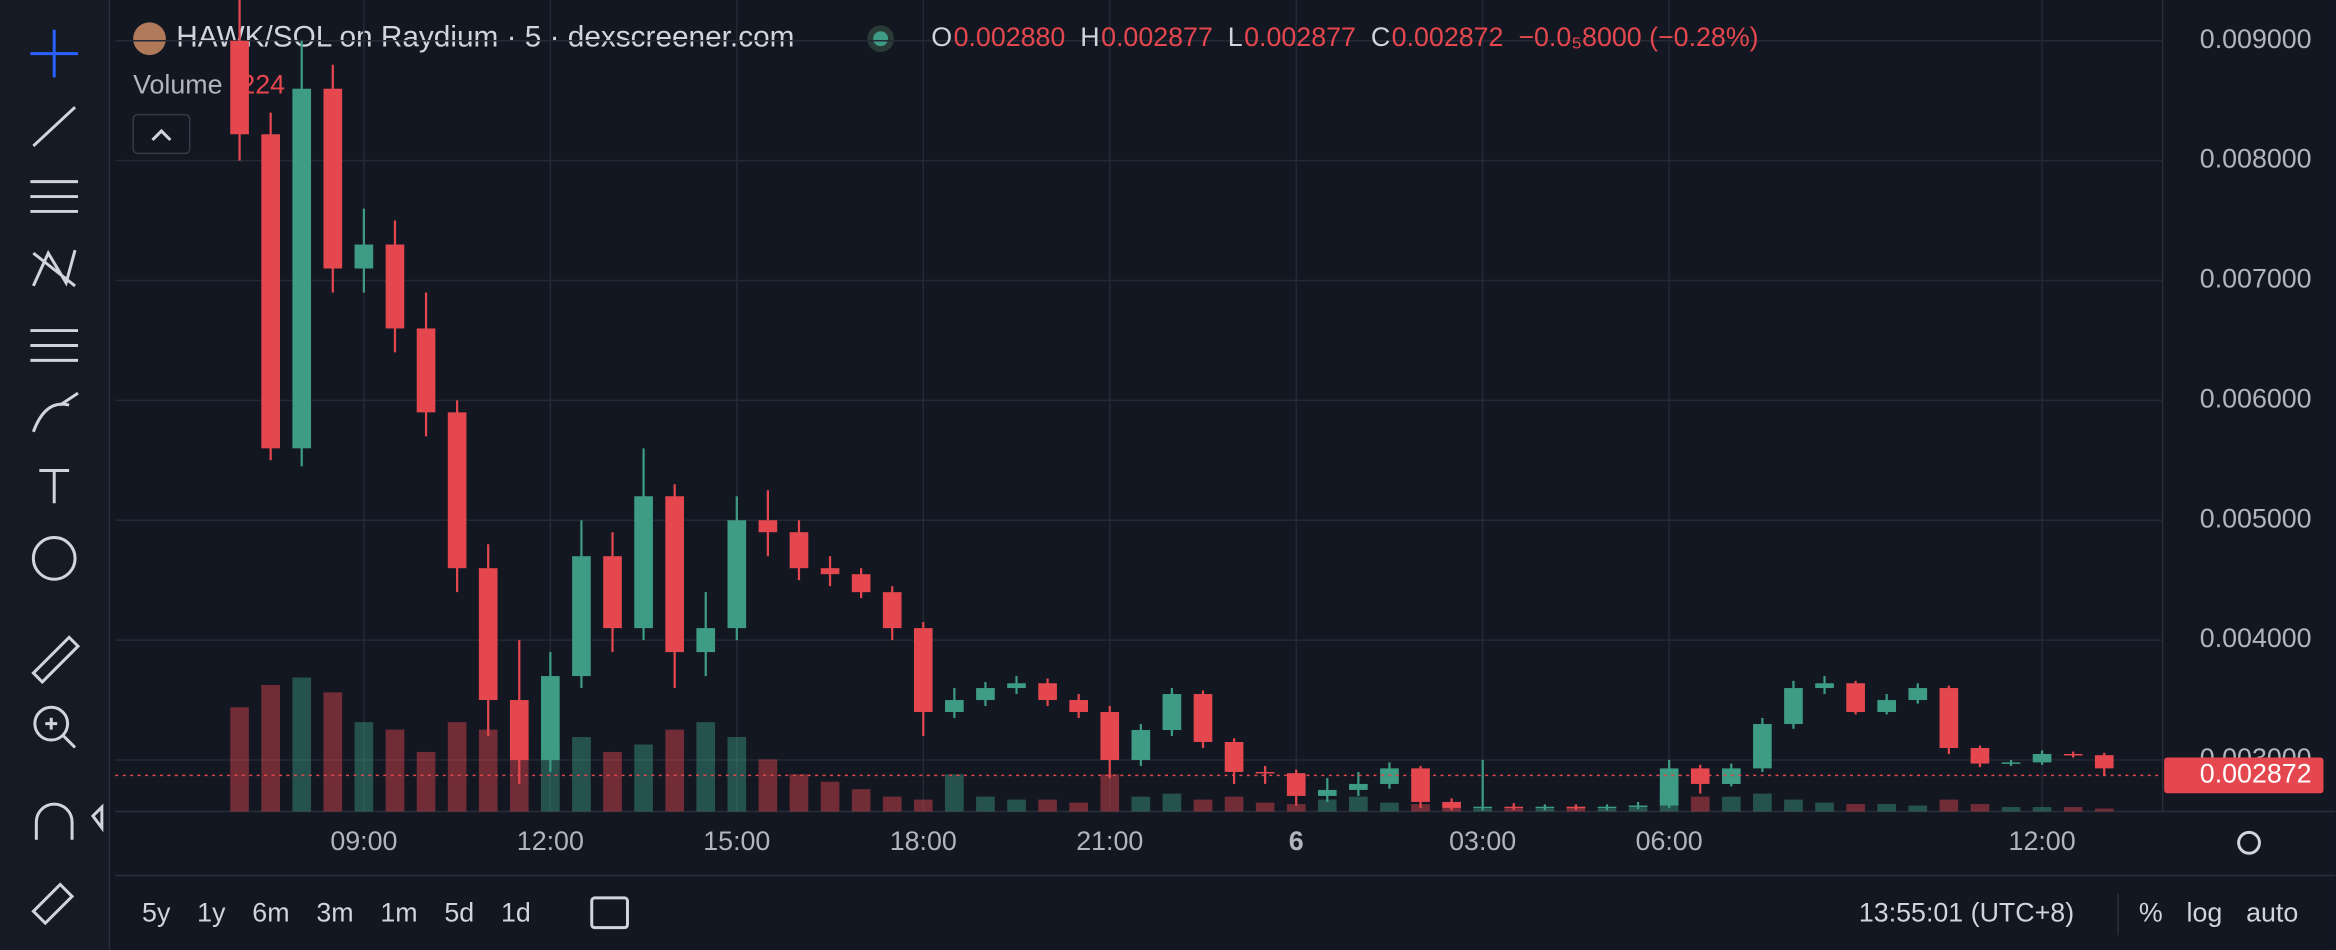  Describe the element at coordinates (1089, 37) in the screenshot. I see `ohlc-key: H` at that location.